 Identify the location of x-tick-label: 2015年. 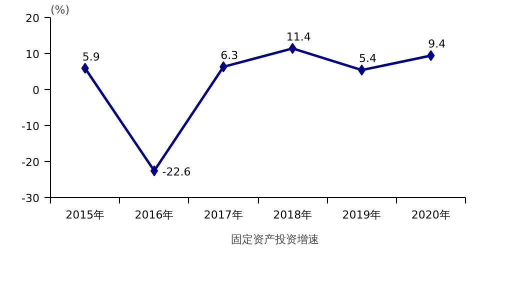
(85, 215).